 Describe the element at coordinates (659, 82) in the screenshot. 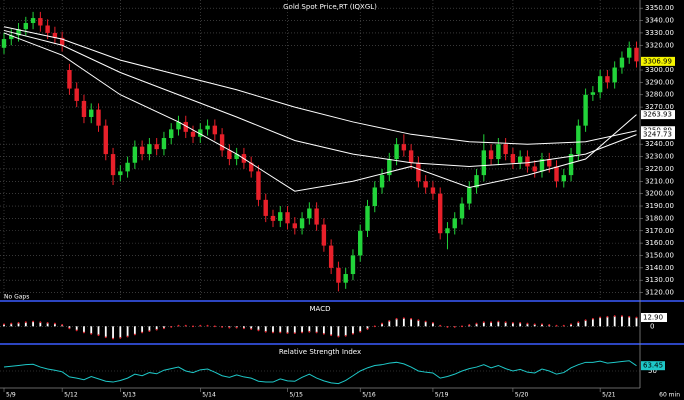

I see `y-tick-label: 3290.00` at that location.